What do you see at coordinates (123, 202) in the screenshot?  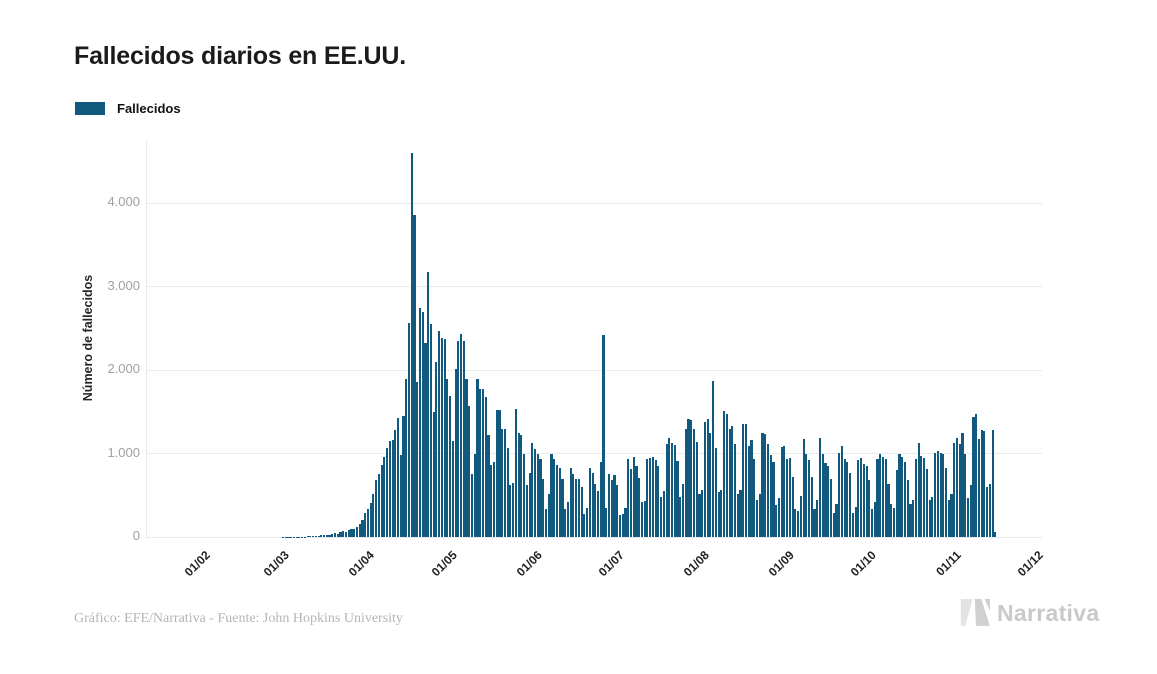 I see `y-tick-label: 4.000` at bounding box center [123, 202].